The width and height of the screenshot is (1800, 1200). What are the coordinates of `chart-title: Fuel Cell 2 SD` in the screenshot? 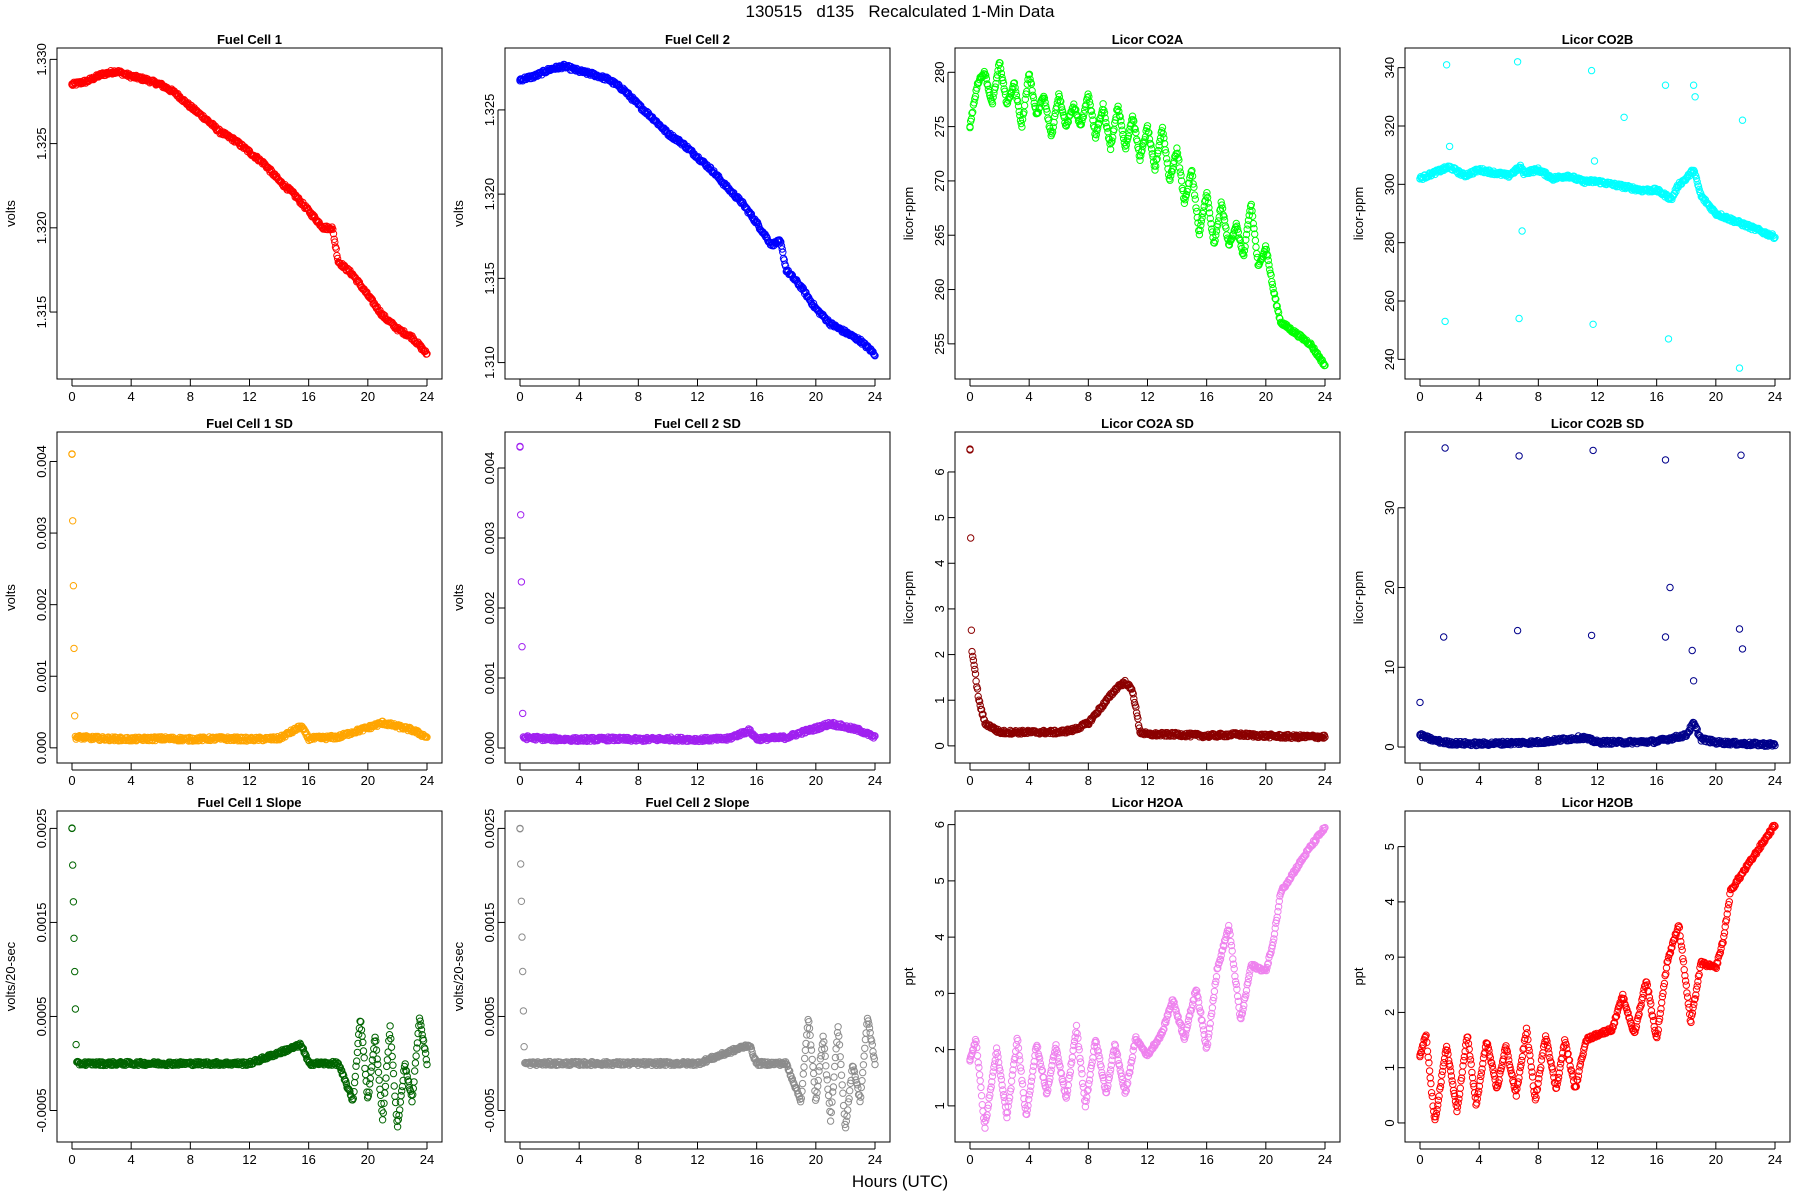 It's located at (697, 423).